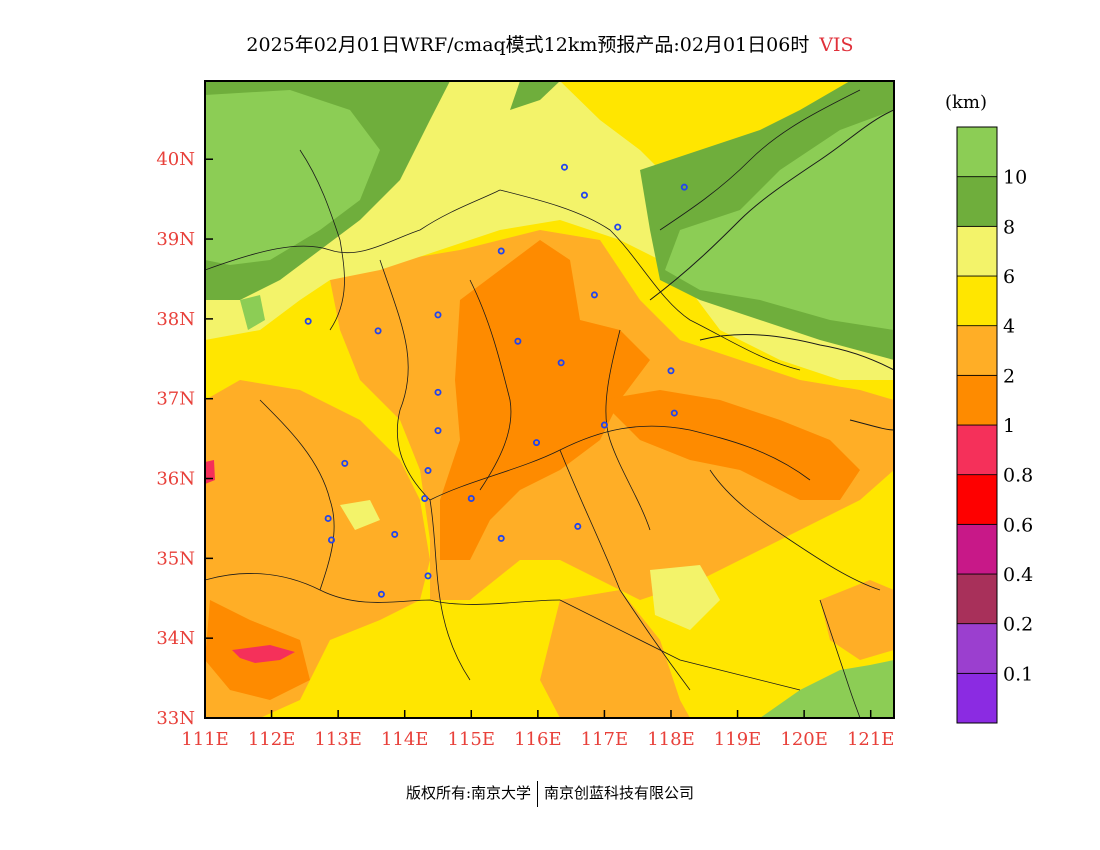  I want to click on copyright-partner: 南京创蓝科技有限公司, so click(619, 793).